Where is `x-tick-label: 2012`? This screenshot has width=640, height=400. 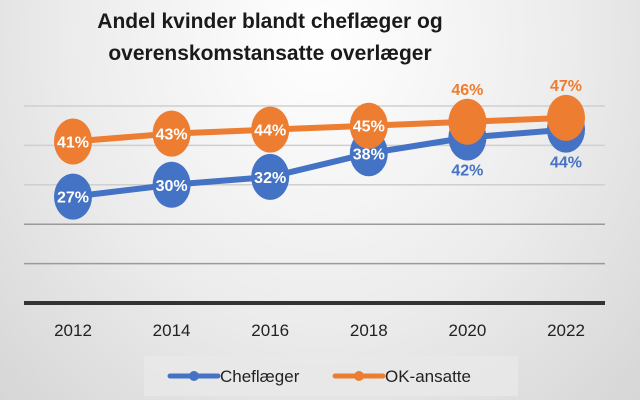
x-tick-label: 2012 is located at coordinates (73, 330).